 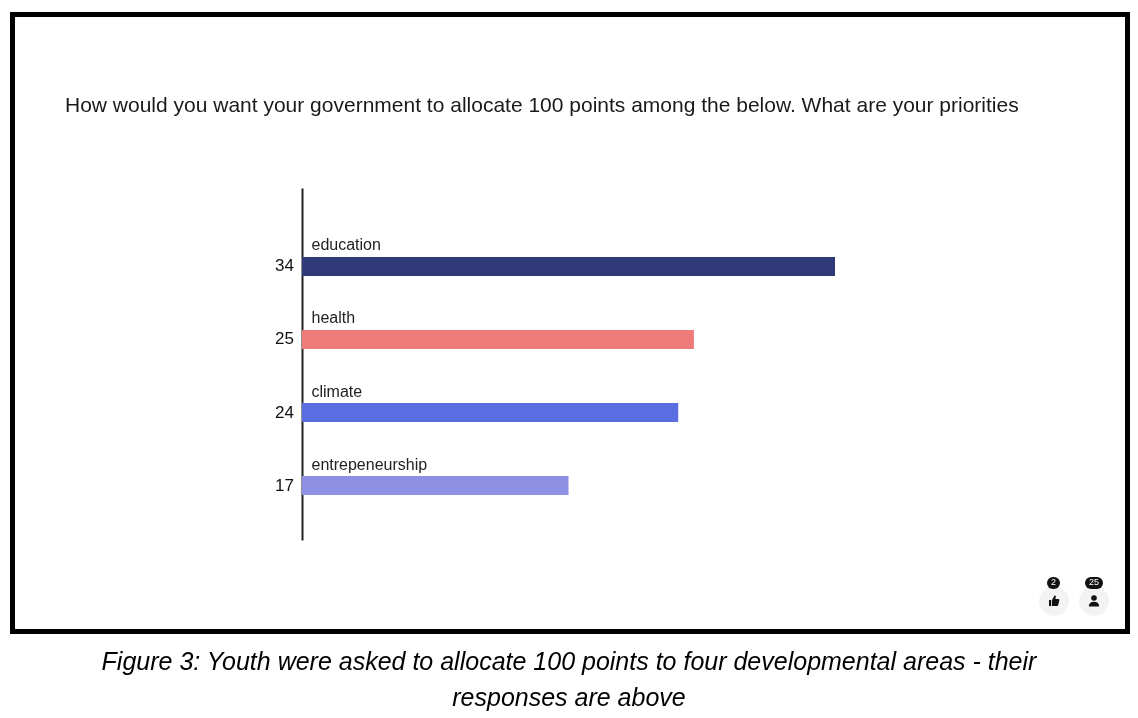 What do you see at coordinates (569, 679) in the screenshot?
I see `caption: Figure 3: Youth were asked to allocate 100 points to four developmental areas - their responses are above` at bounding box center [569, 679].